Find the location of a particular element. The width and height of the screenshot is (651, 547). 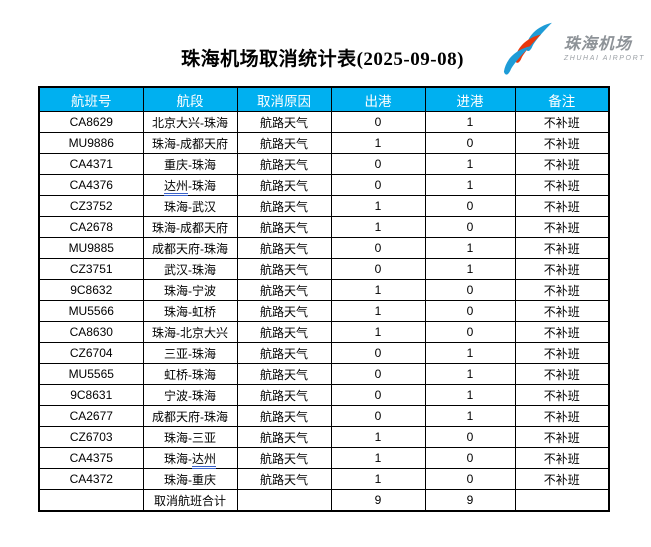

cell-segment: 宁波-珠海 is located at coordinates (190, 395).